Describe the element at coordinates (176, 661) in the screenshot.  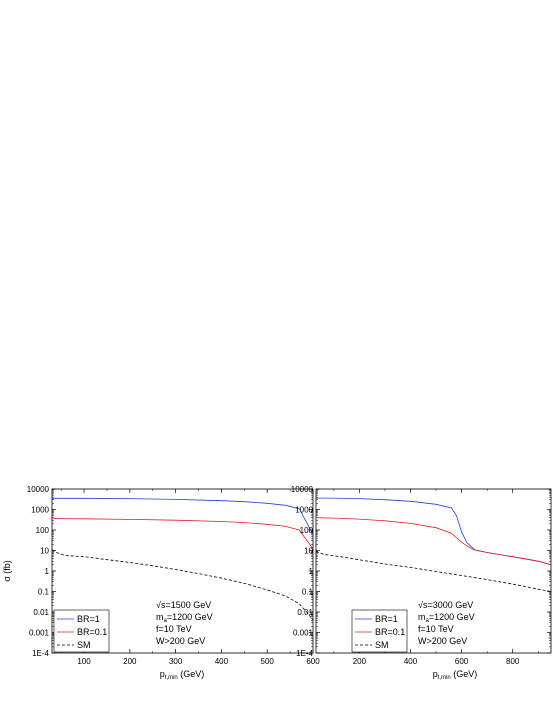
I see `x-tick-label: 300` at that location.